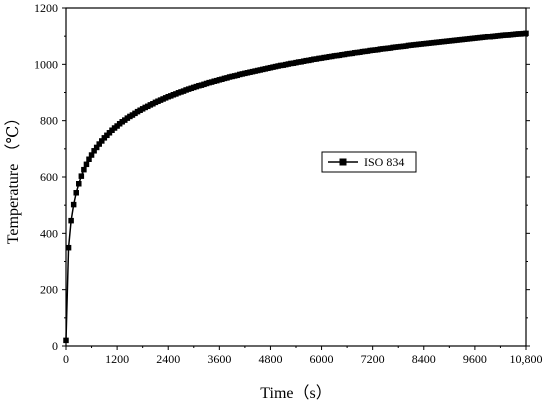 The image size is (550, 406). Describe the element at coordinates (343, 162) in the screenshot. I see `legend-square-marker-icon` at that location.